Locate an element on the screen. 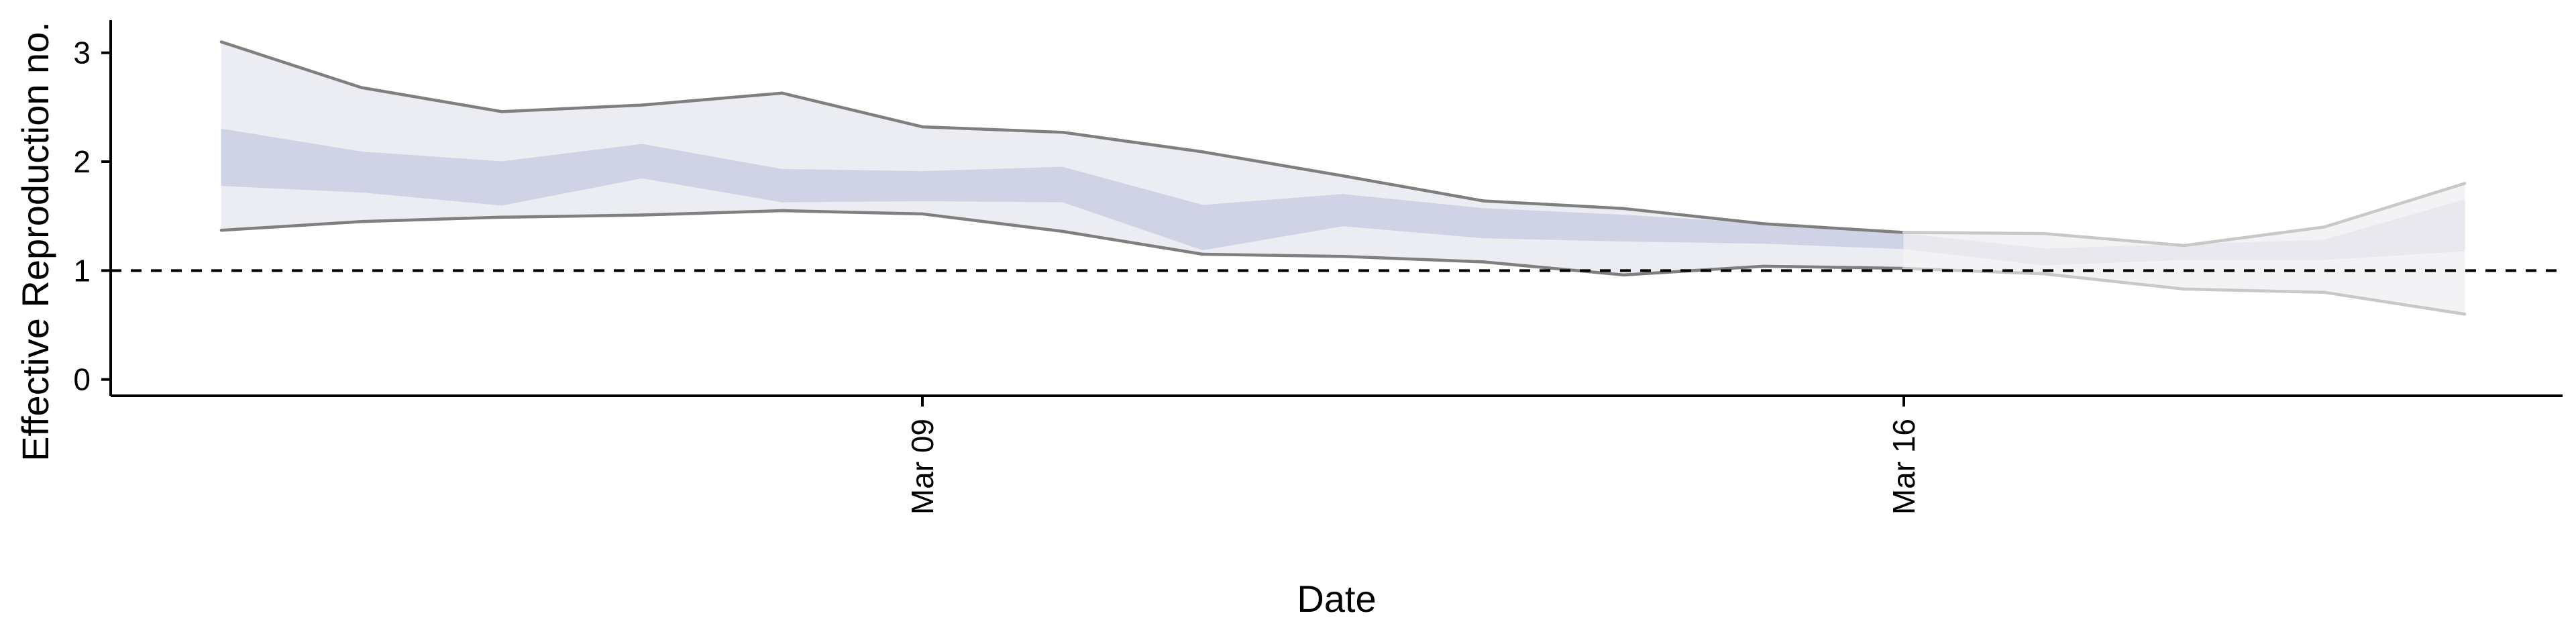  y-axis-title: Effective Reproduction no. is located at coordinates (35, 241).